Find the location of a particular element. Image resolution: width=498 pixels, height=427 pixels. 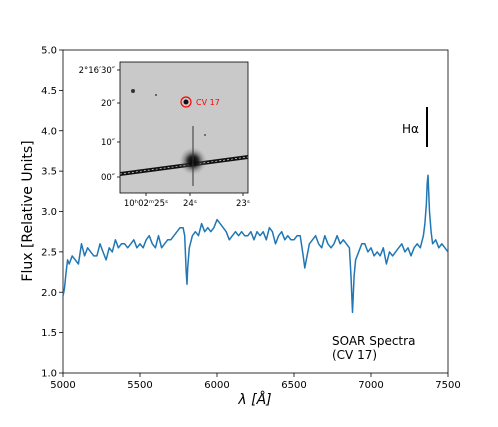

inset-y-tick-label: 20″ is located at coordinates (108, 104).